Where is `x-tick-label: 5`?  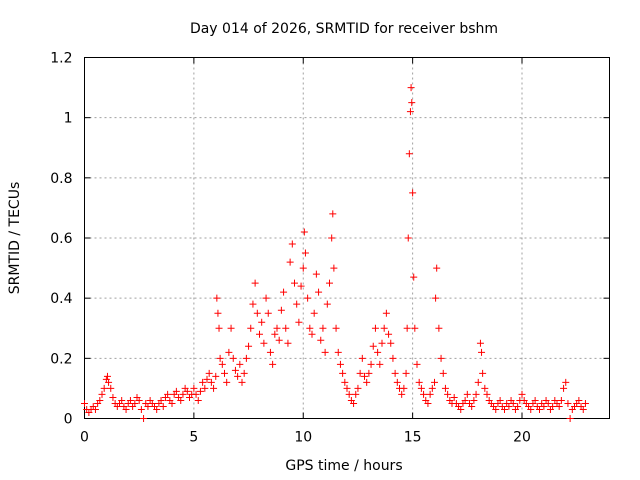
x-tick-label: 5 is located at coordinates (193, 438).